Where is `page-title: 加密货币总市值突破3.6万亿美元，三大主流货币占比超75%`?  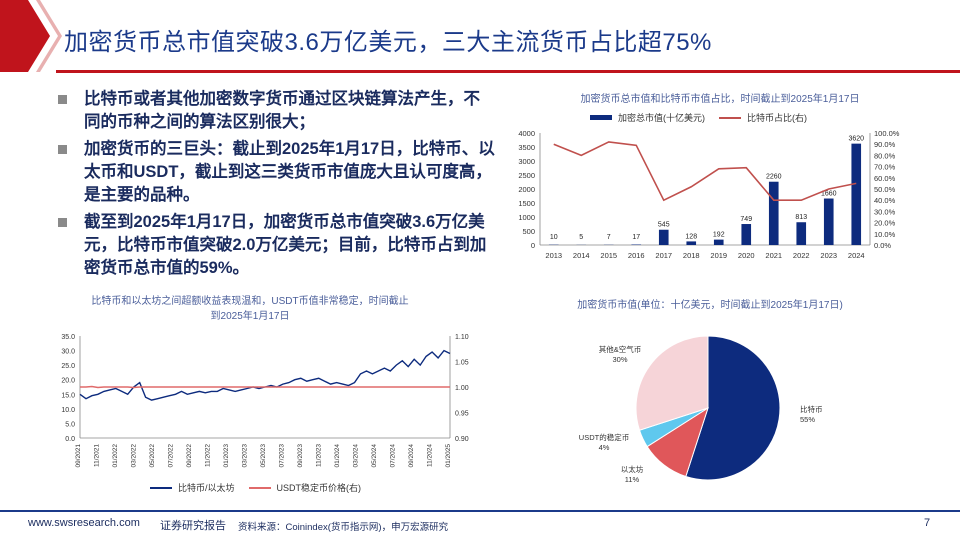 page-title: 加密货币总市值突破3.6万亿美元，三大主流货币占比超75% is located at coordinates (388, 42).